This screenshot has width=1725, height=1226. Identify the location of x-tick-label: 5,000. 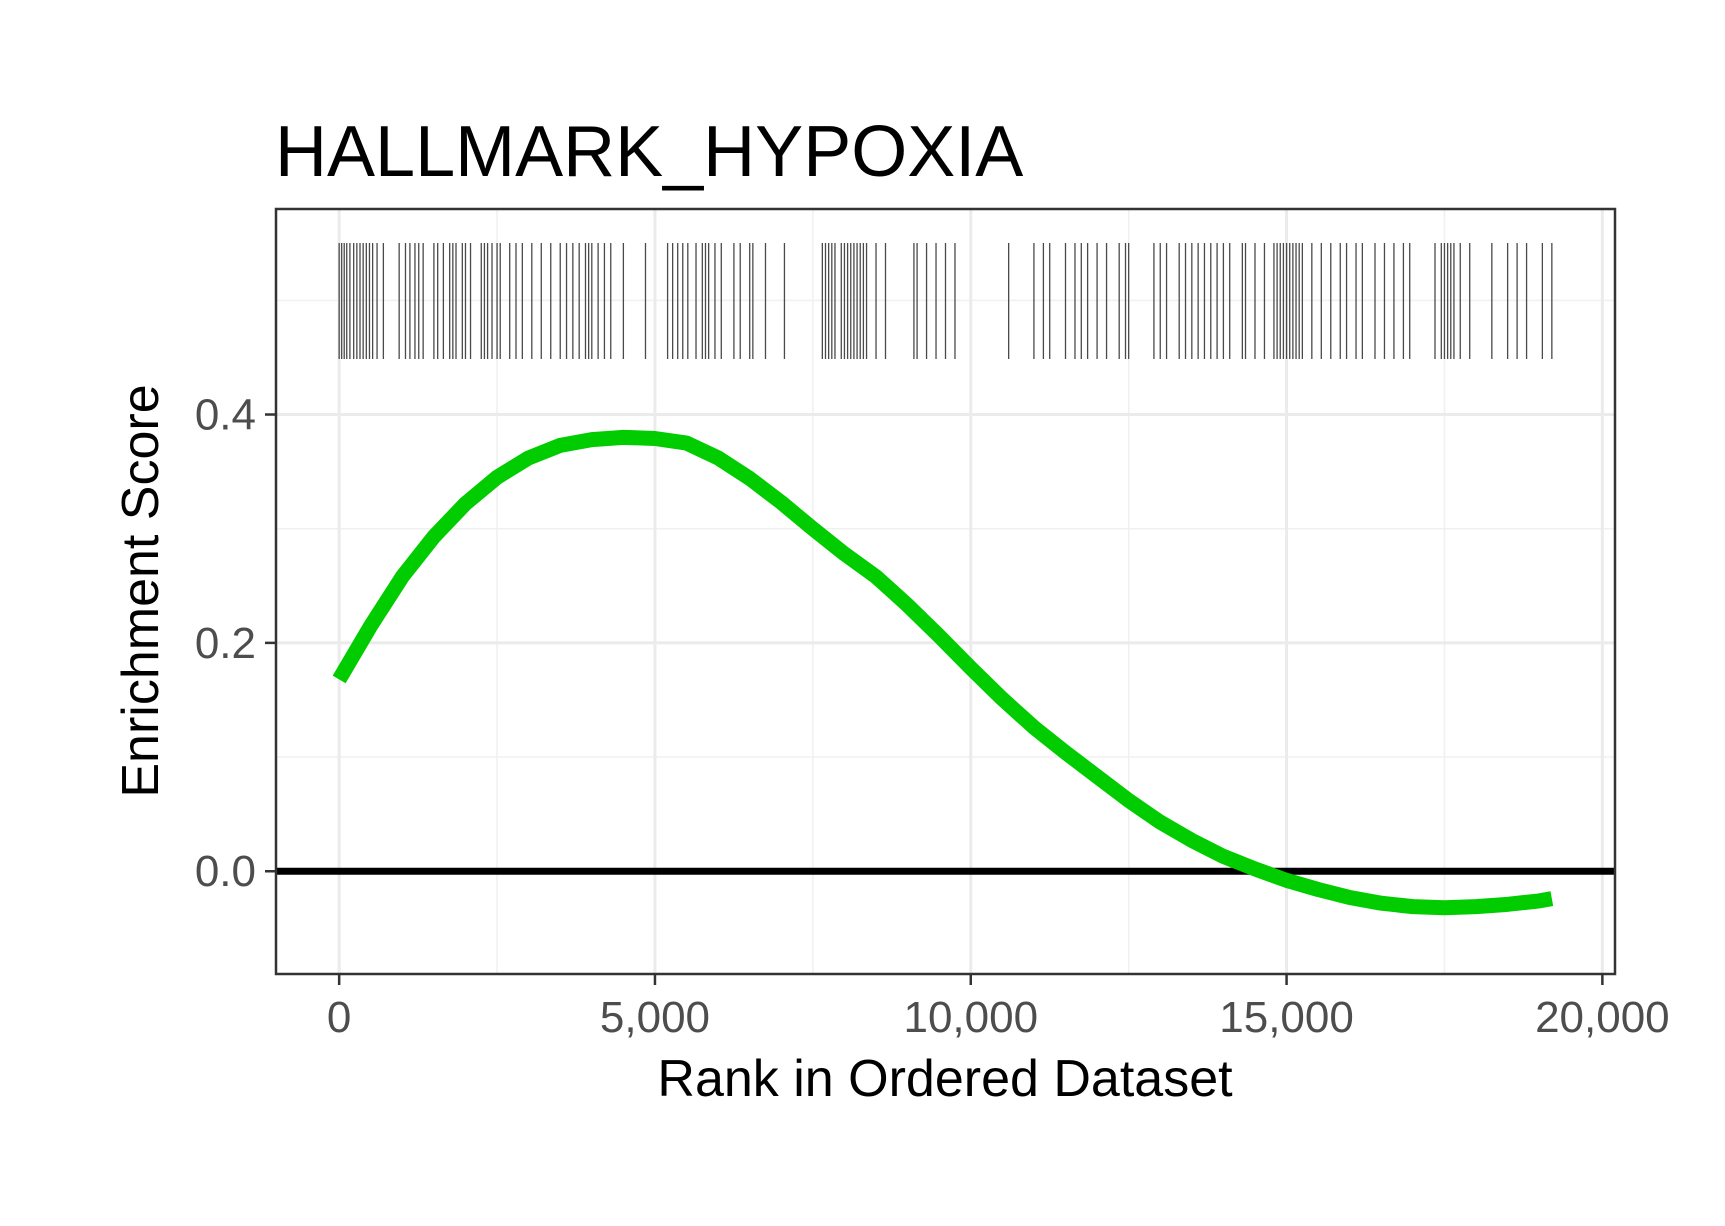
(655, 1017).